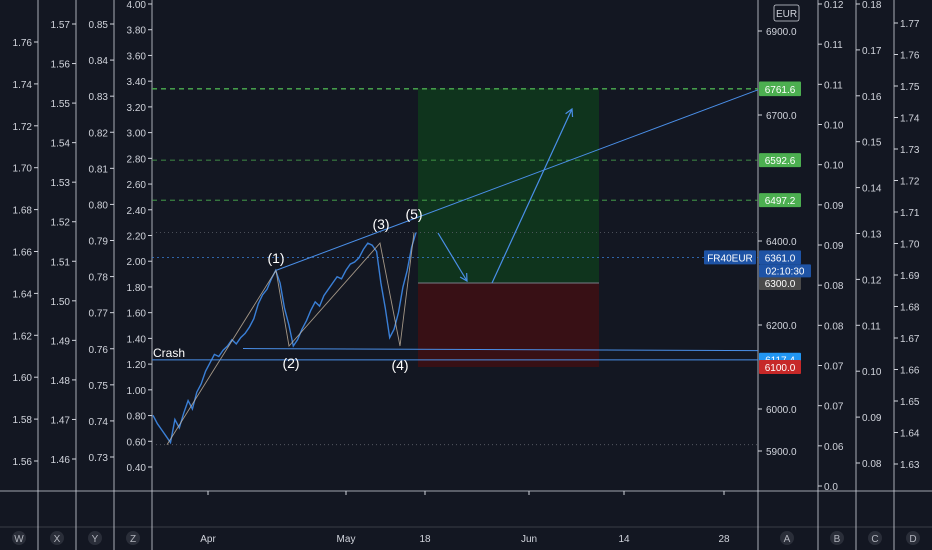 Image resolution: width=932 pixels, height=550 pixels. I want to click on right-axis-tick-label: 1.73, so click(910, 150).